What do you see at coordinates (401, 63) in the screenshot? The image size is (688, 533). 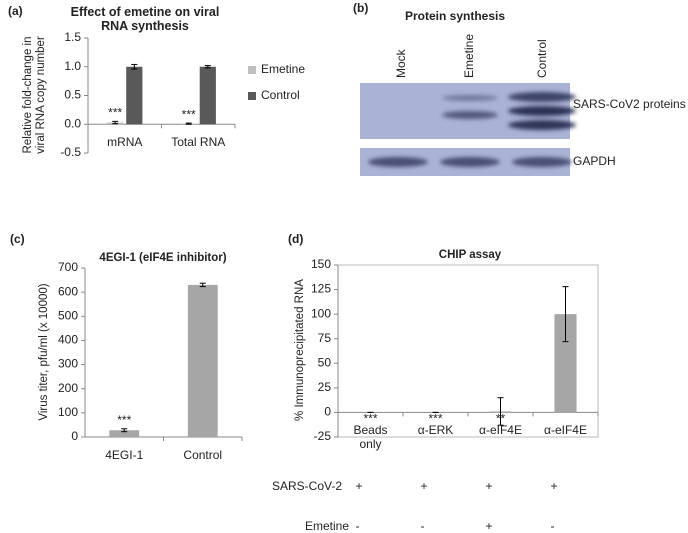 I see `lane-label: Mock` at bounding box center [401, 63].